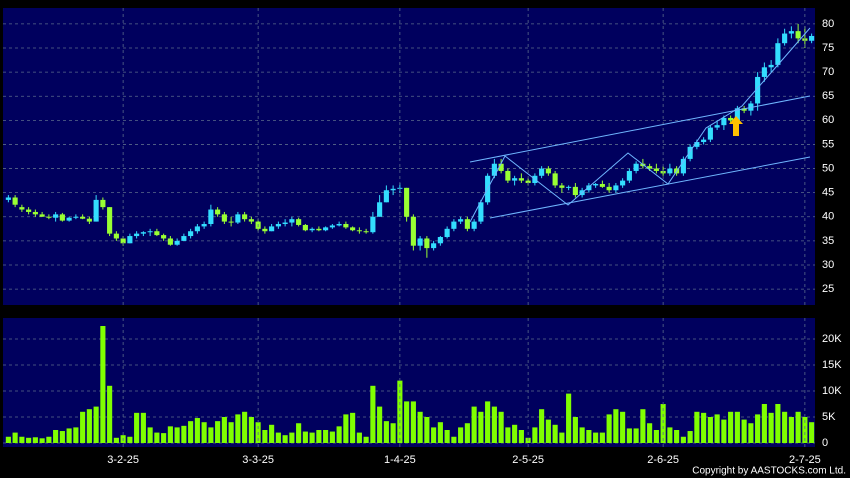 The image size is (850, 478). What do you see at coordinates (736, 126) in the screenshot?
I see `arrow-marker` at bounding box center [736, 126].